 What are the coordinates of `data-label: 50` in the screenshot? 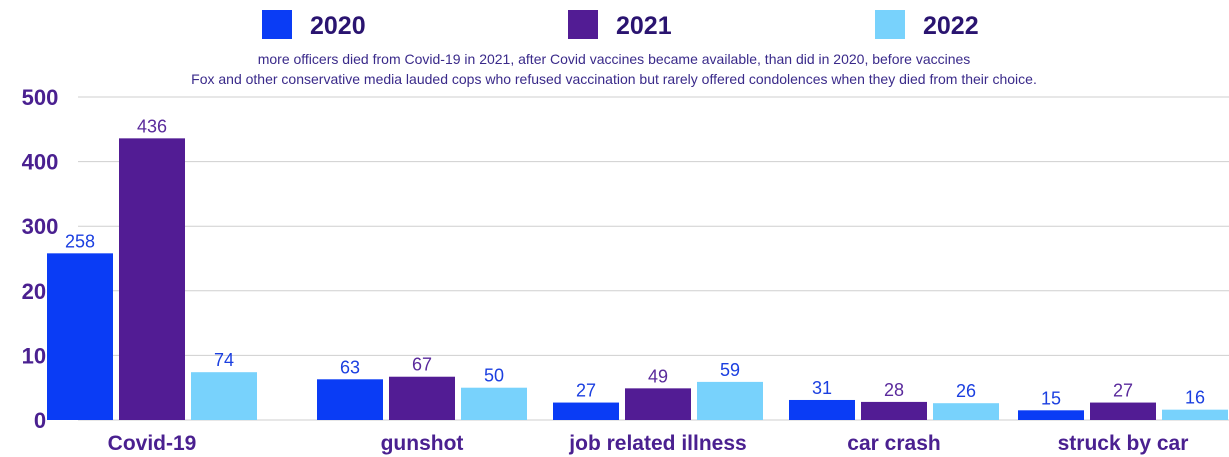 It's located at (494, 376).